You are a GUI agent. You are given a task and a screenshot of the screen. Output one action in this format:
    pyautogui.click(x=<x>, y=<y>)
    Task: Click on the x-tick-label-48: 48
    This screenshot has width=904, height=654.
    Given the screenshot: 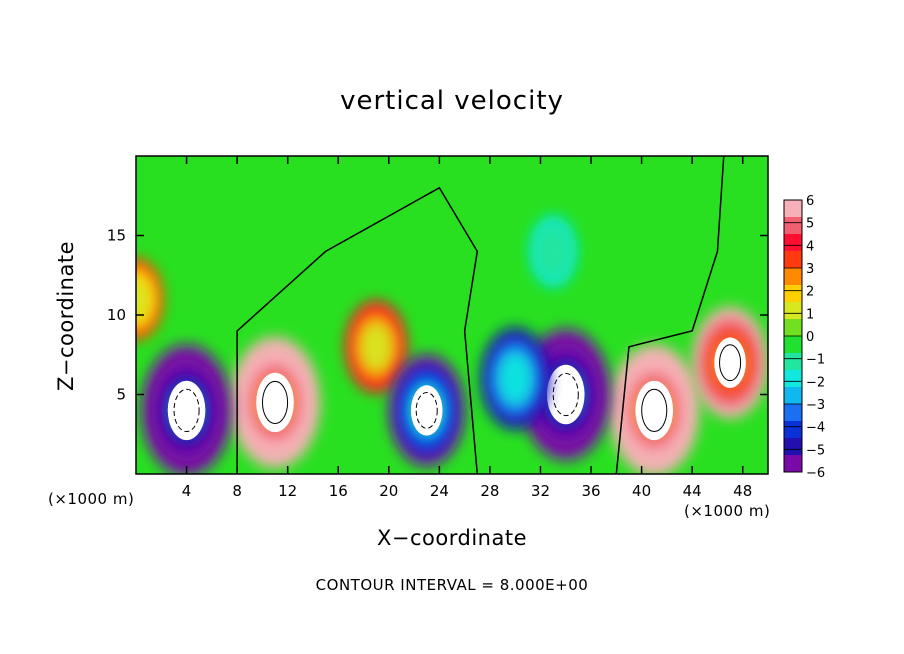 What is the action you would take?
    pyautogui.click(x=742, y=491)
    